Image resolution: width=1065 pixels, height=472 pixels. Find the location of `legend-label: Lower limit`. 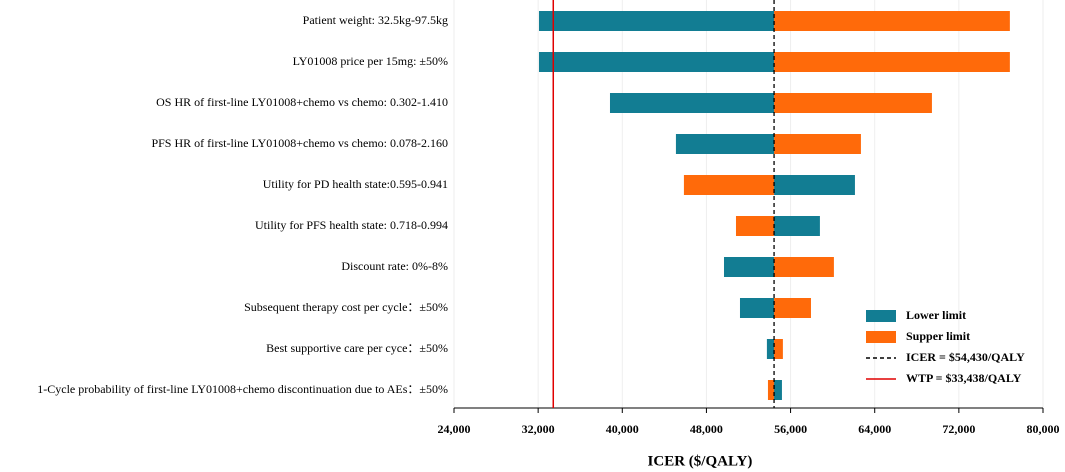

legend-label: Lower limit is located at coordinates (936, 315).